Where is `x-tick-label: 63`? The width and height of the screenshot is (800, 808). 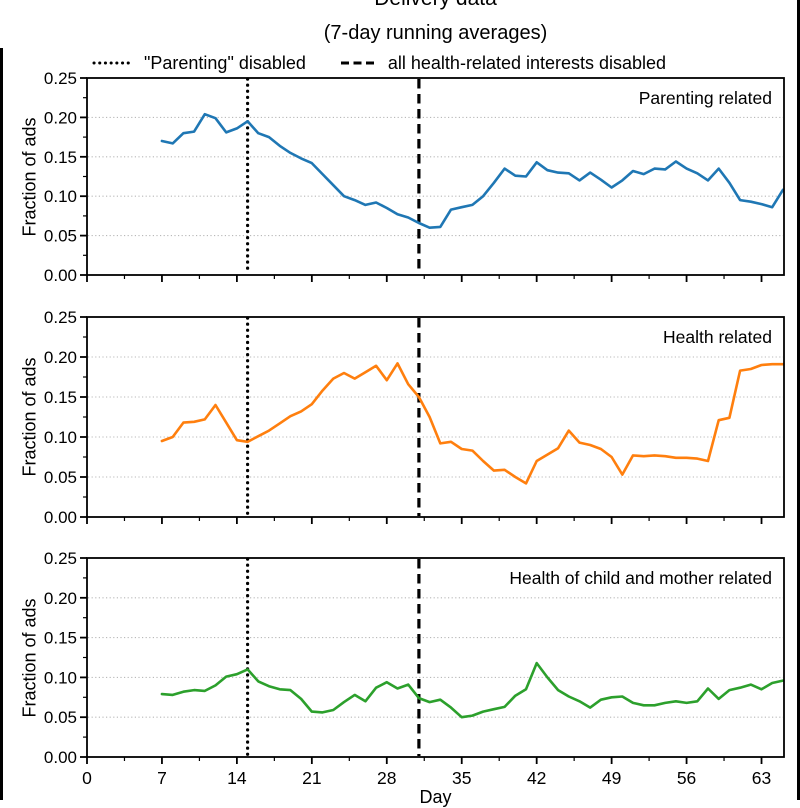 x-tick-label: 63 is located at coordinates (761, 778).